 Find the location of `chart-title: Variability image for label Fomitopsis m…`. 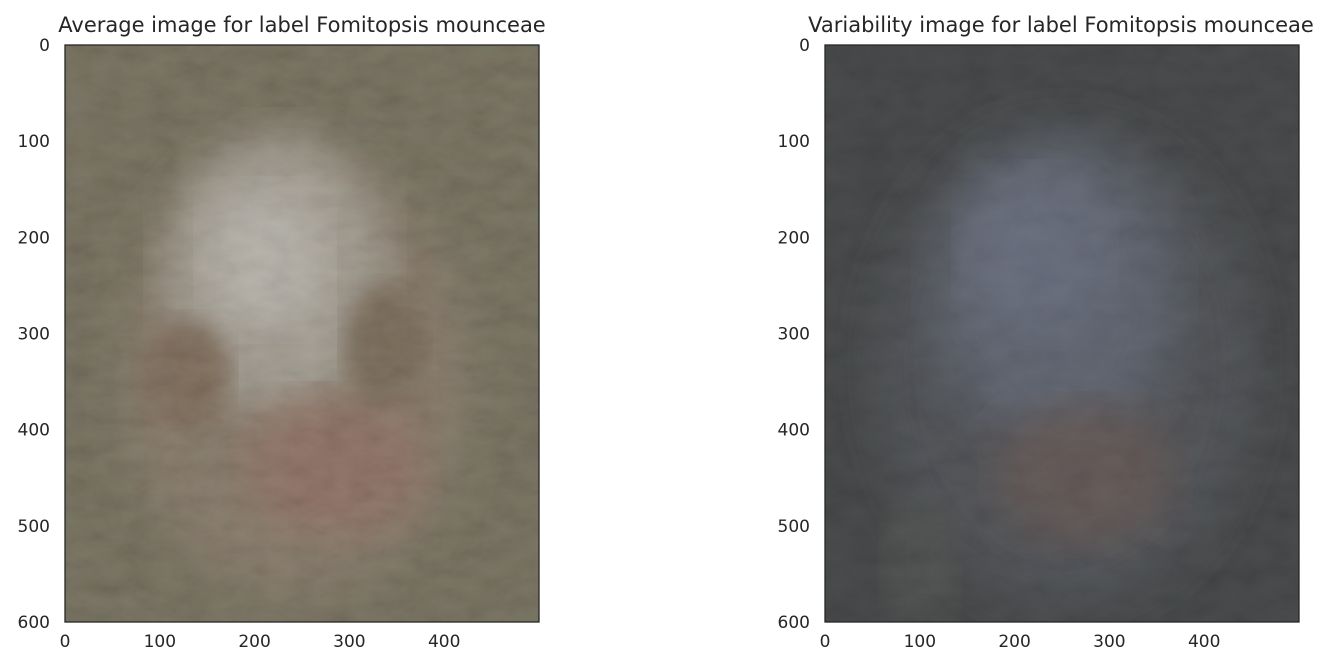

chart-title: Variability image for label Fomitopsis m… is located at coordinates (1061, 25).